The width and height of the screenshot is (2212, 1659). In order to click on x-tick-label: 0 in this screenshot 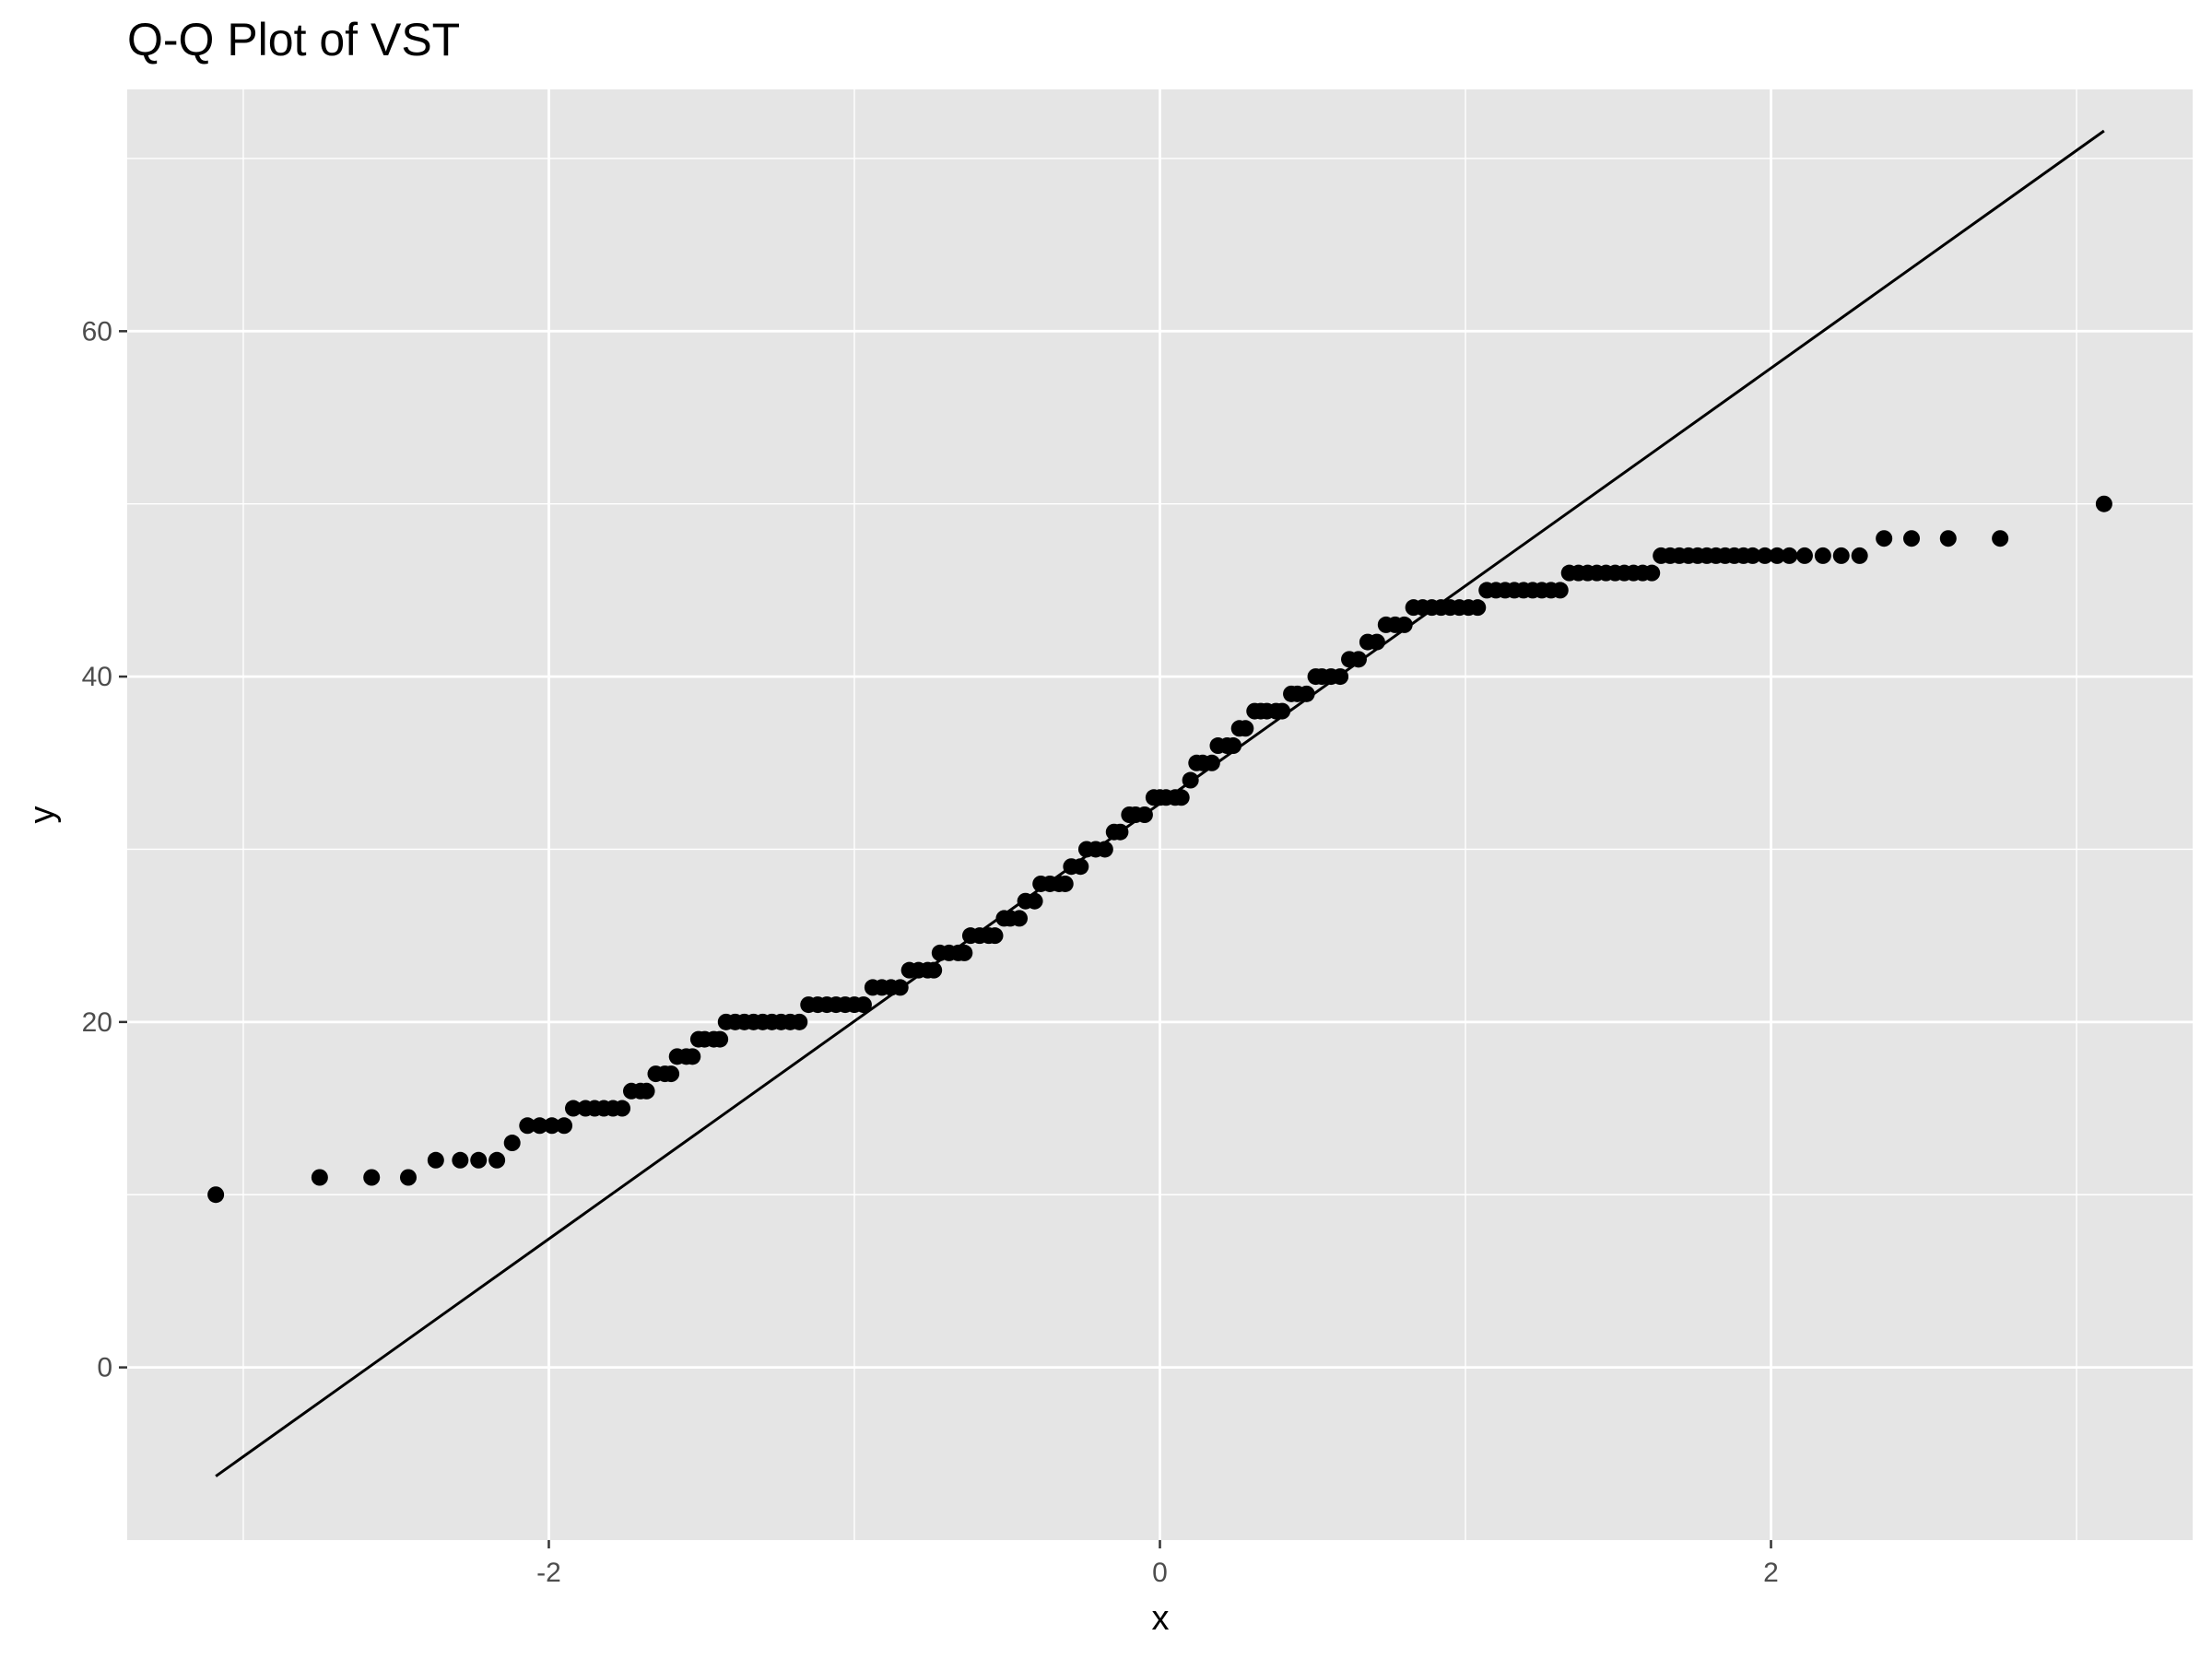, I will do `click(1160, 1573)`.